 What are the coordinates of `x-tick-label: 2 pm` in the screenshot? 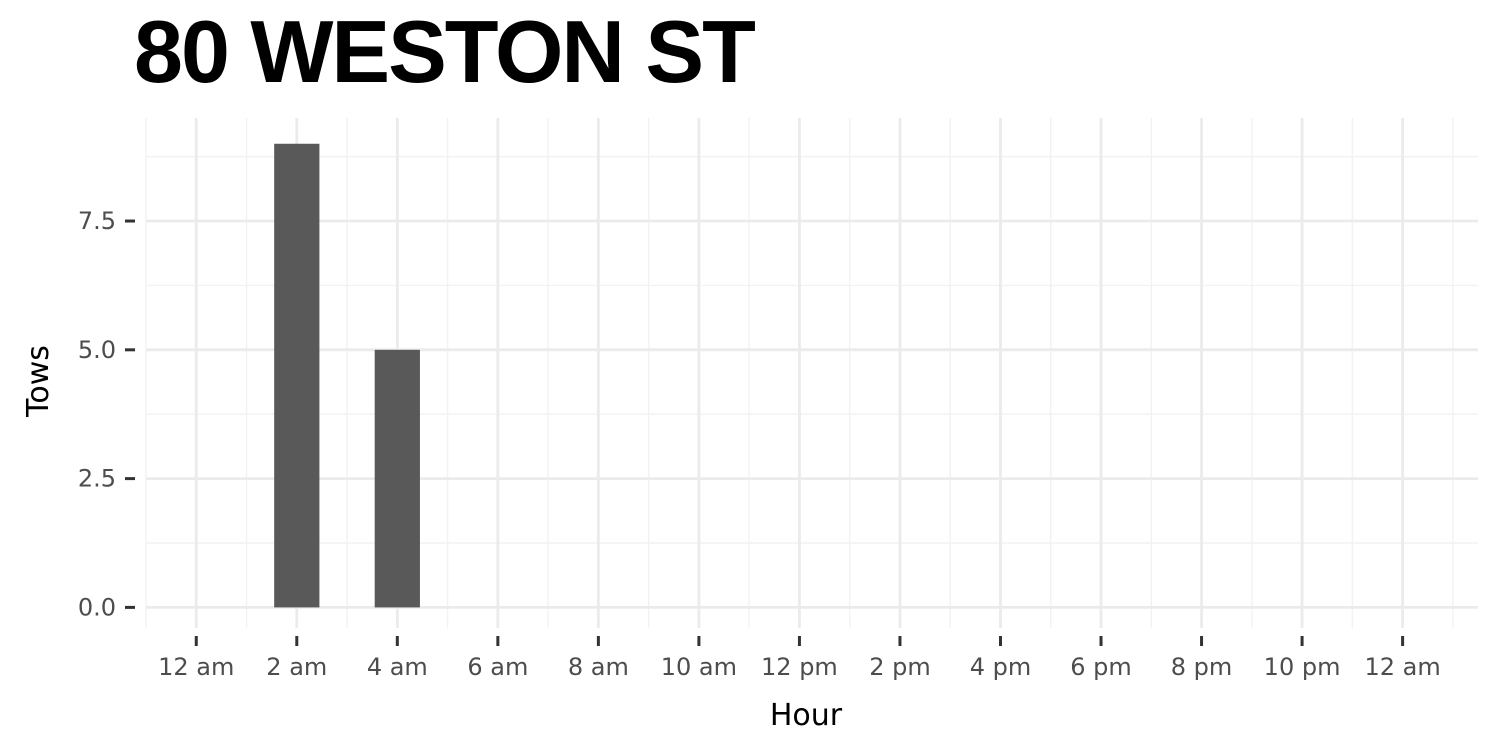 It's located at (900, 667).